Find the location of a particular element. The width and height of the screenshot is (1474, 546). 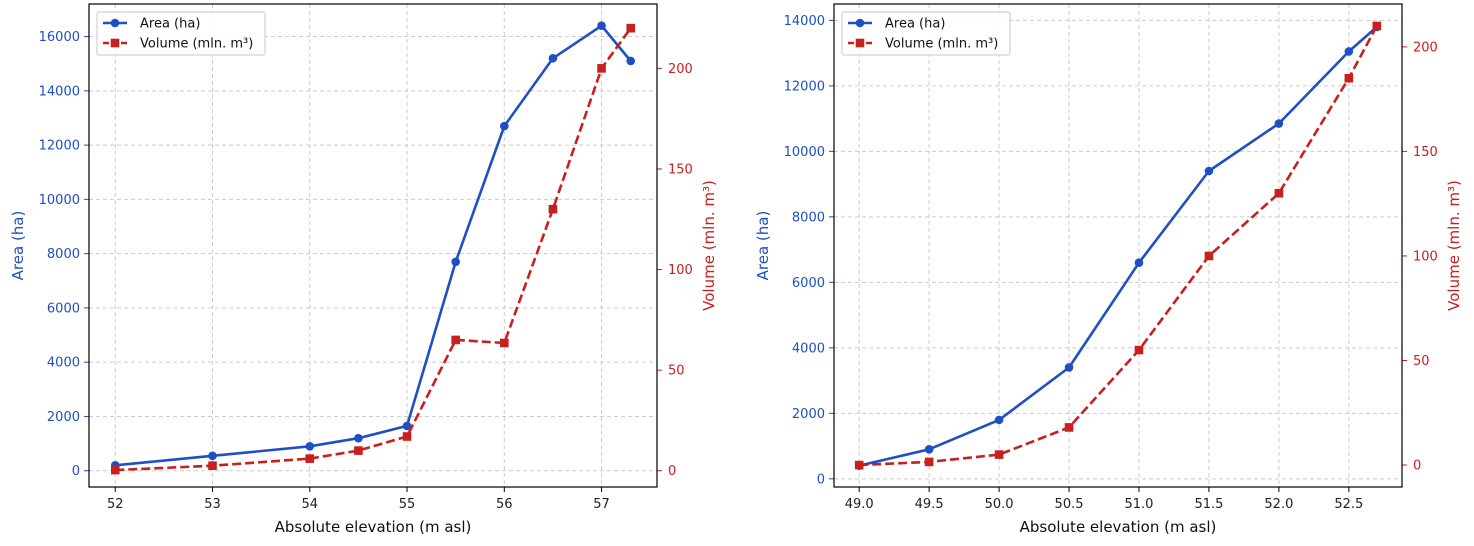

y-right-tick-label: 0 is located at coordinates (1417, 466).